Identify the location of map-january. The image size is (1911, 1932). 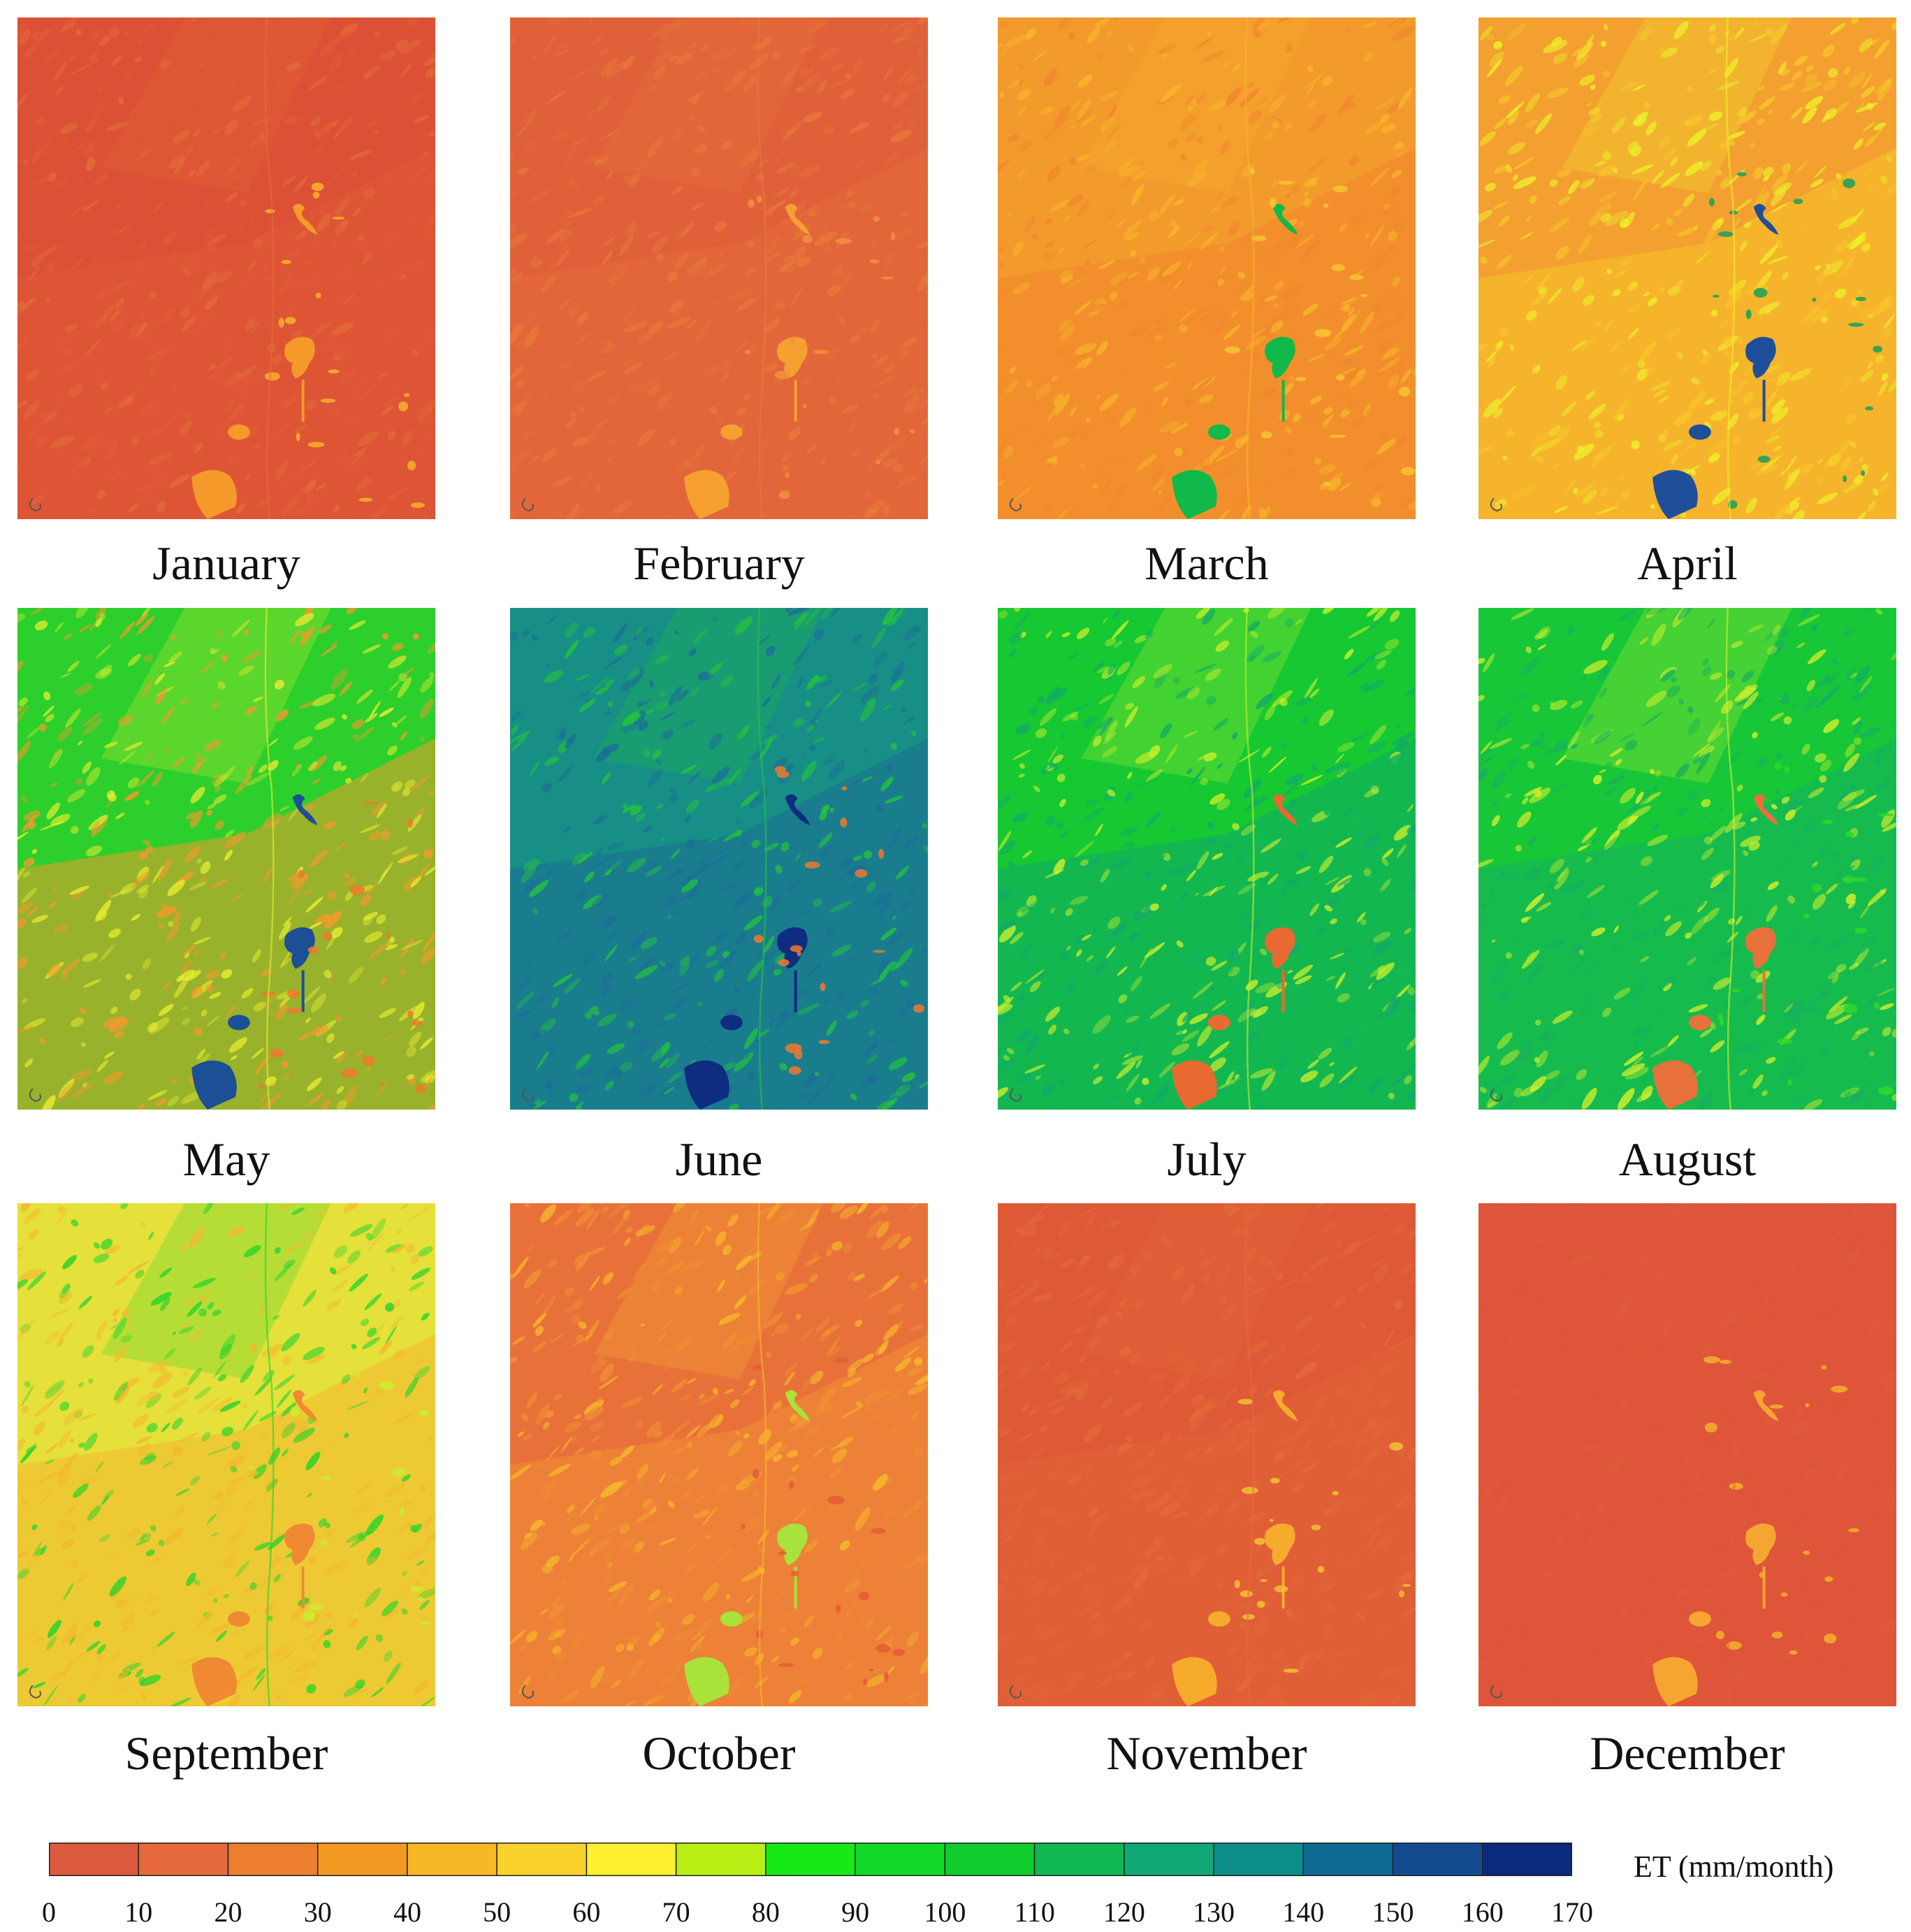
(226, 268).